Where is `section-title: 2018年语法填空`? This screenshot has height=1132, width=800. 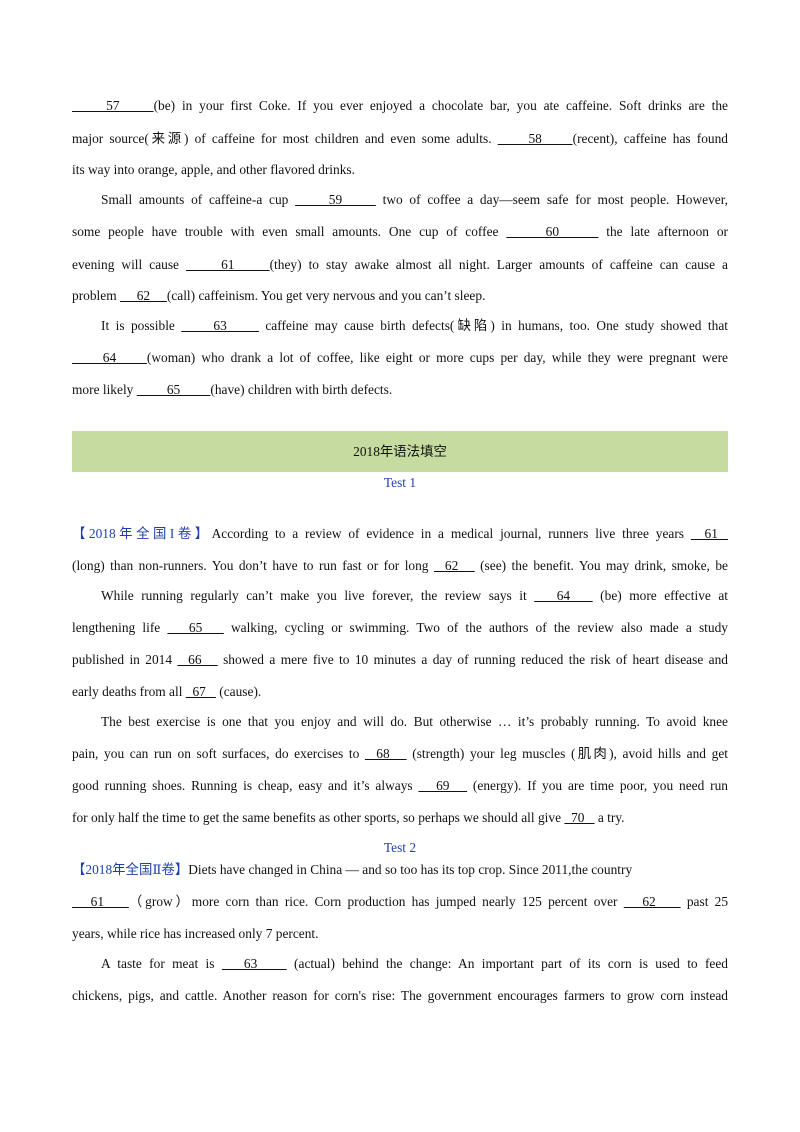
section-title: 2018年语法填空 is located at coordinates (400, 451).